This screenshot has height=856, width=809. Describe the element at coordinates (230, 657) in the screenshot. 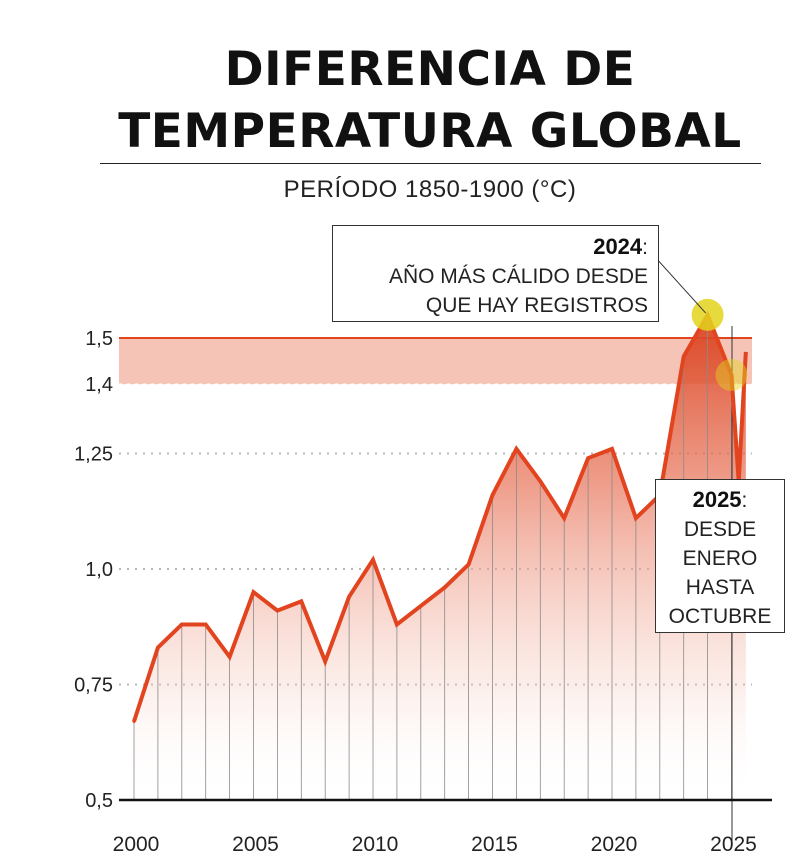

I see `data-point-2004` at that location.